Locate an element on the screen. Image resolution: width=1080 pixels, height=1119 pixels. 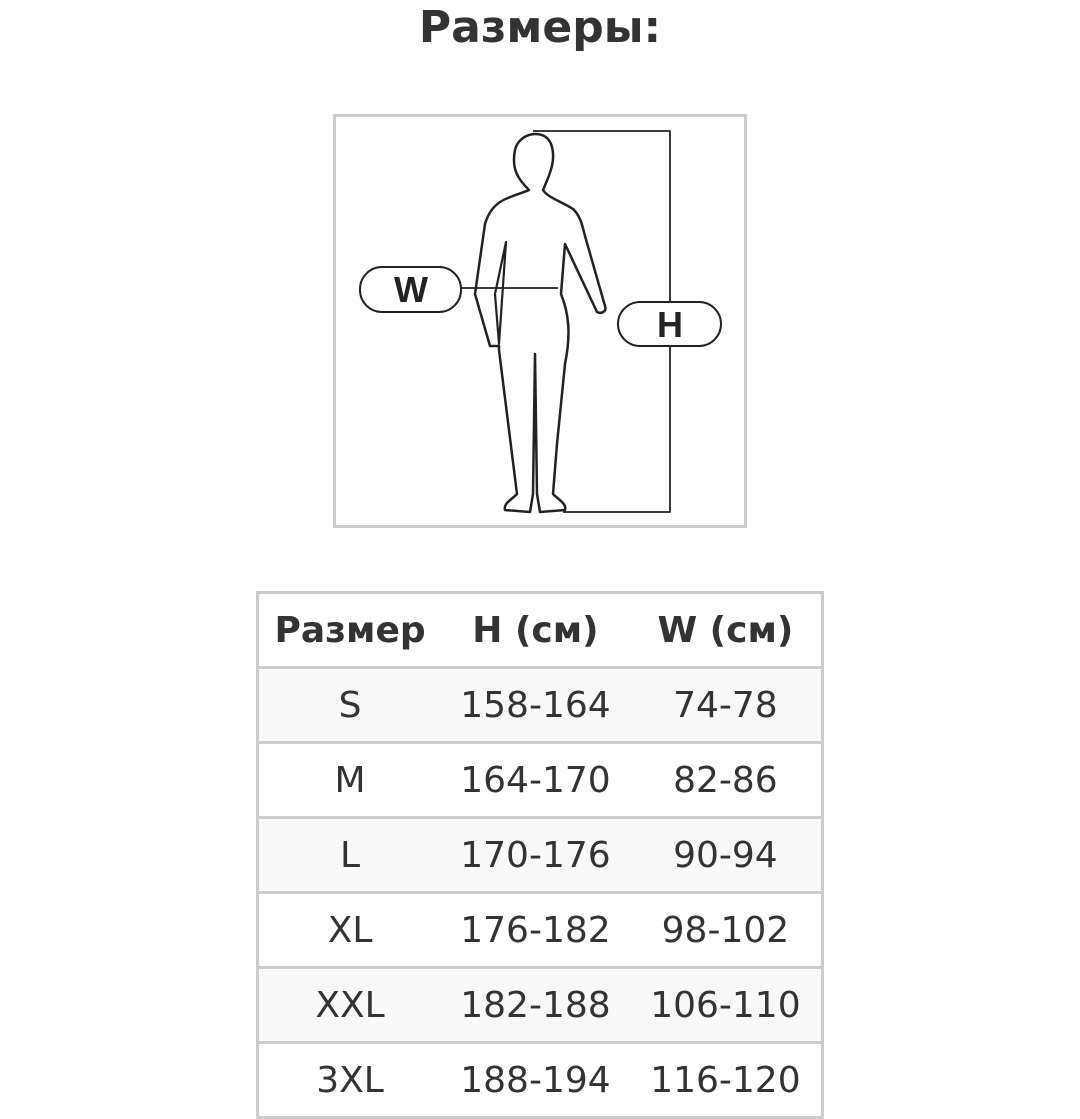
height-cell: 176-182 is located at coordinates (535, 929).